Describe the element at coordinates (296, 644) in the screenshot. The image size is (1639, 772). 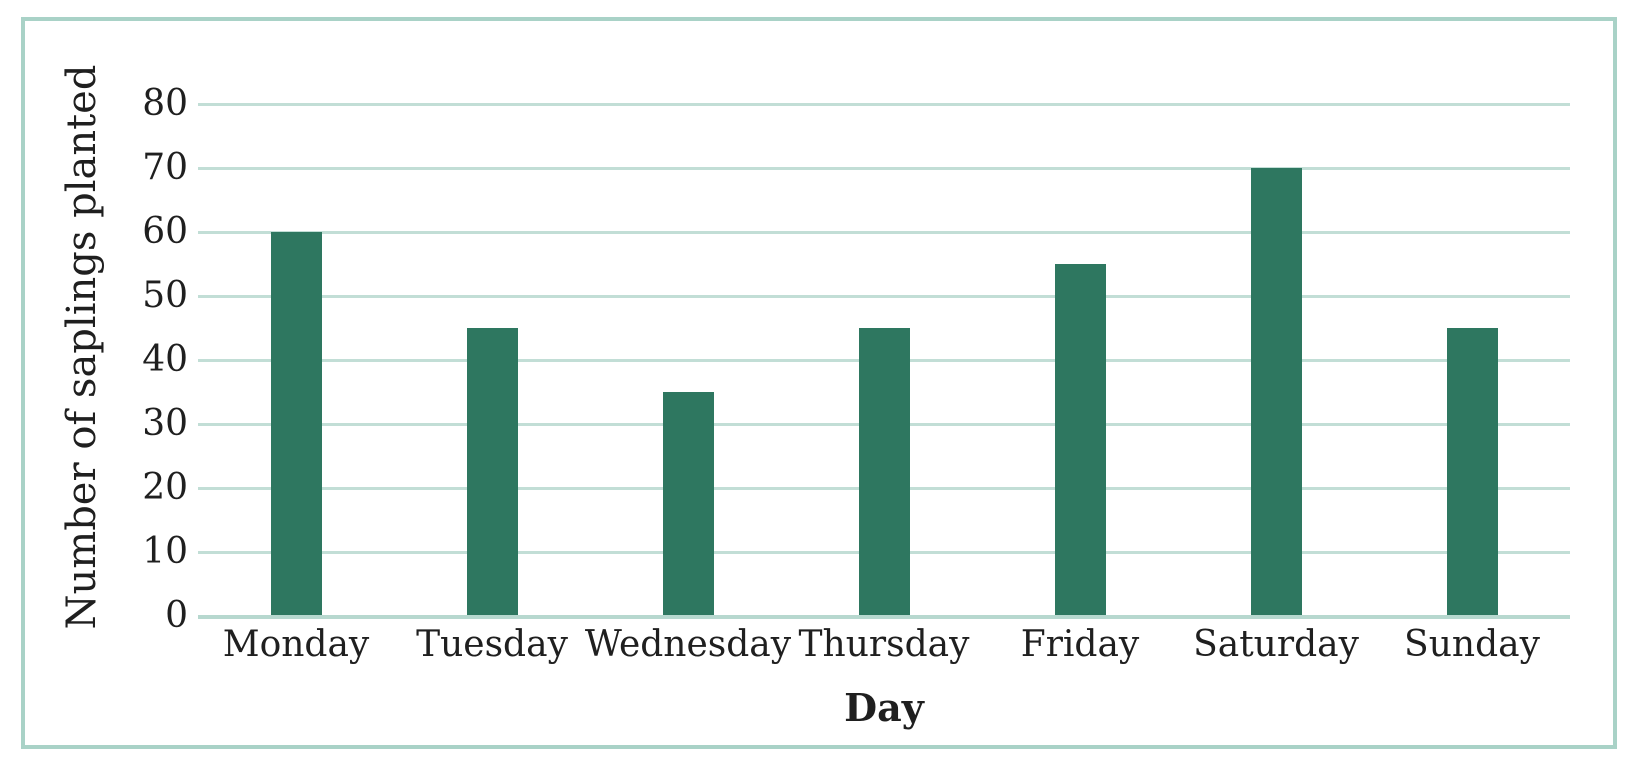
I see `x-tick-label-monday: Monday` at that location.